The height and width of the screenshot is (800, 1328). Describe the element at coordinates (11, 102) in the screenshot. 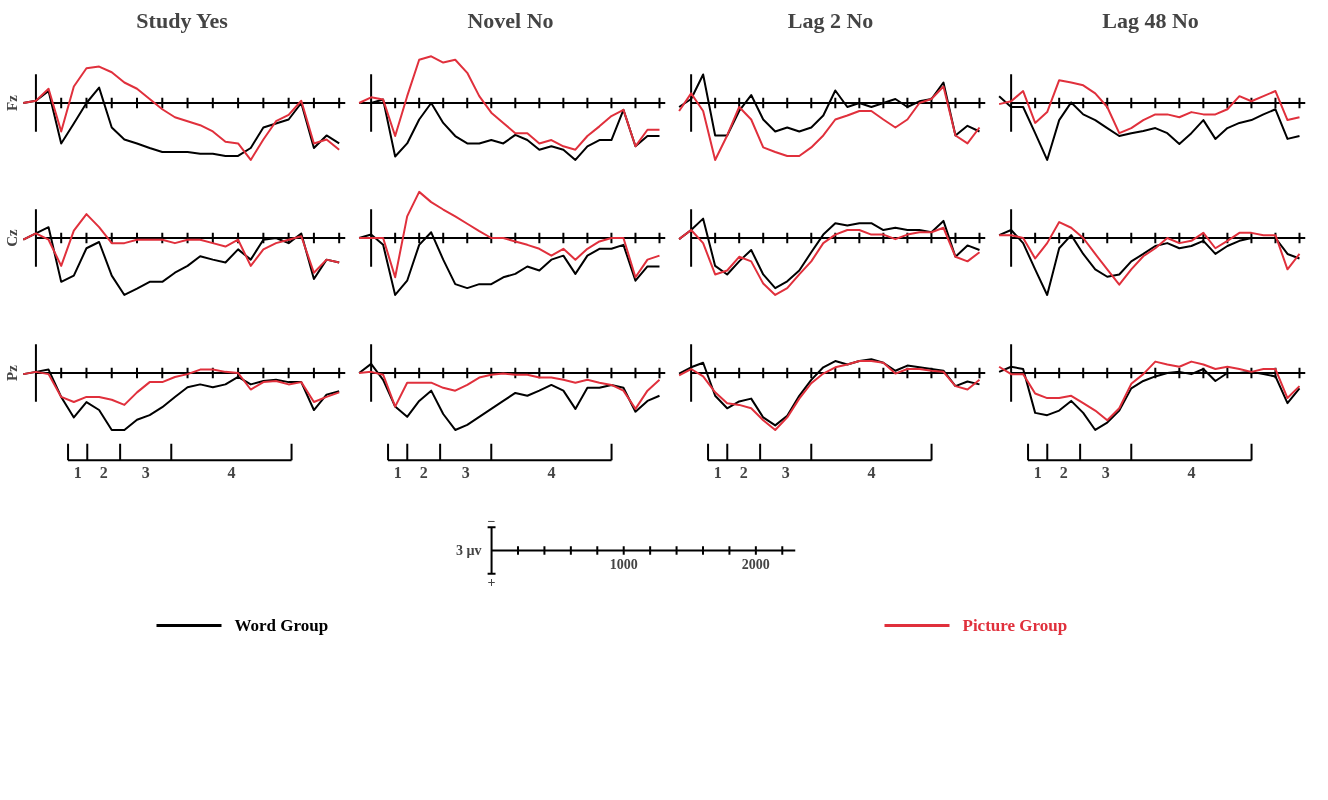

I see `y-axis-title: Fz` at that location.